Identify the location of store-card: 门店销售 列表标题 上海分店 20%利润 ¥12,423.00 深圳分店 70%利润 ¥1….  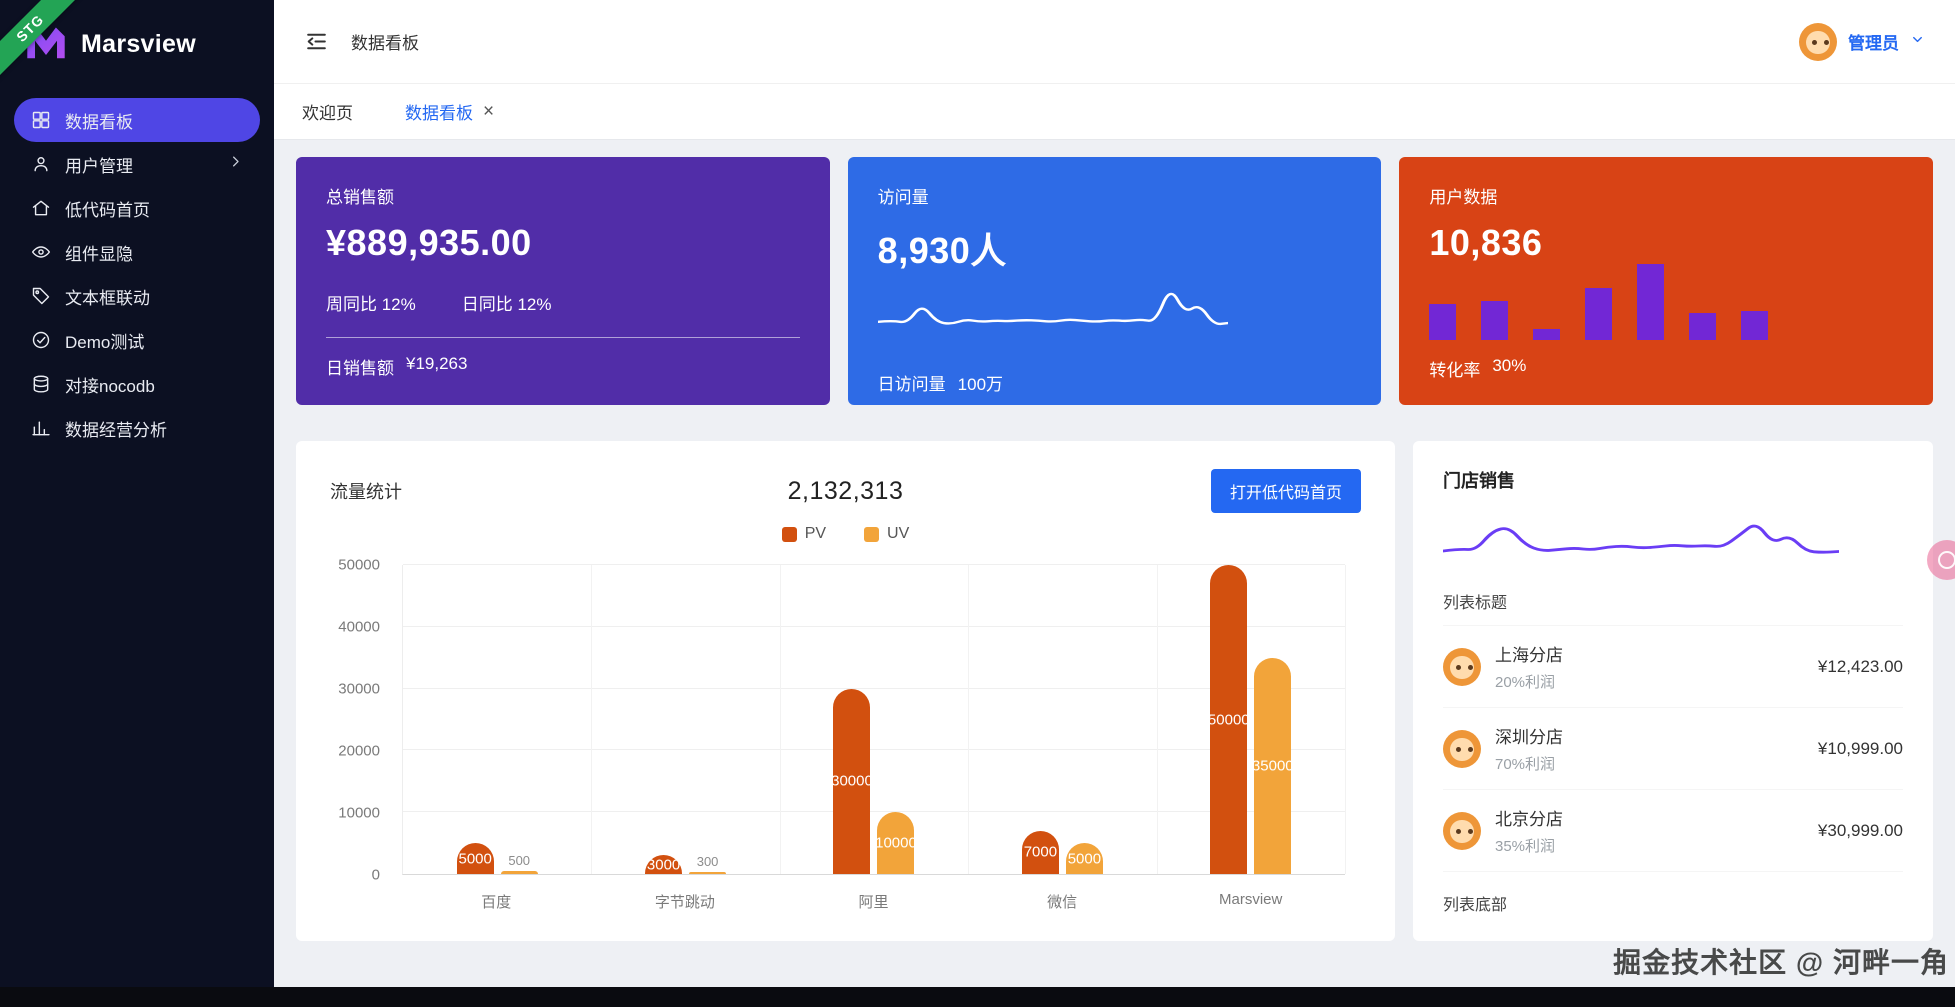
(1673, 691).